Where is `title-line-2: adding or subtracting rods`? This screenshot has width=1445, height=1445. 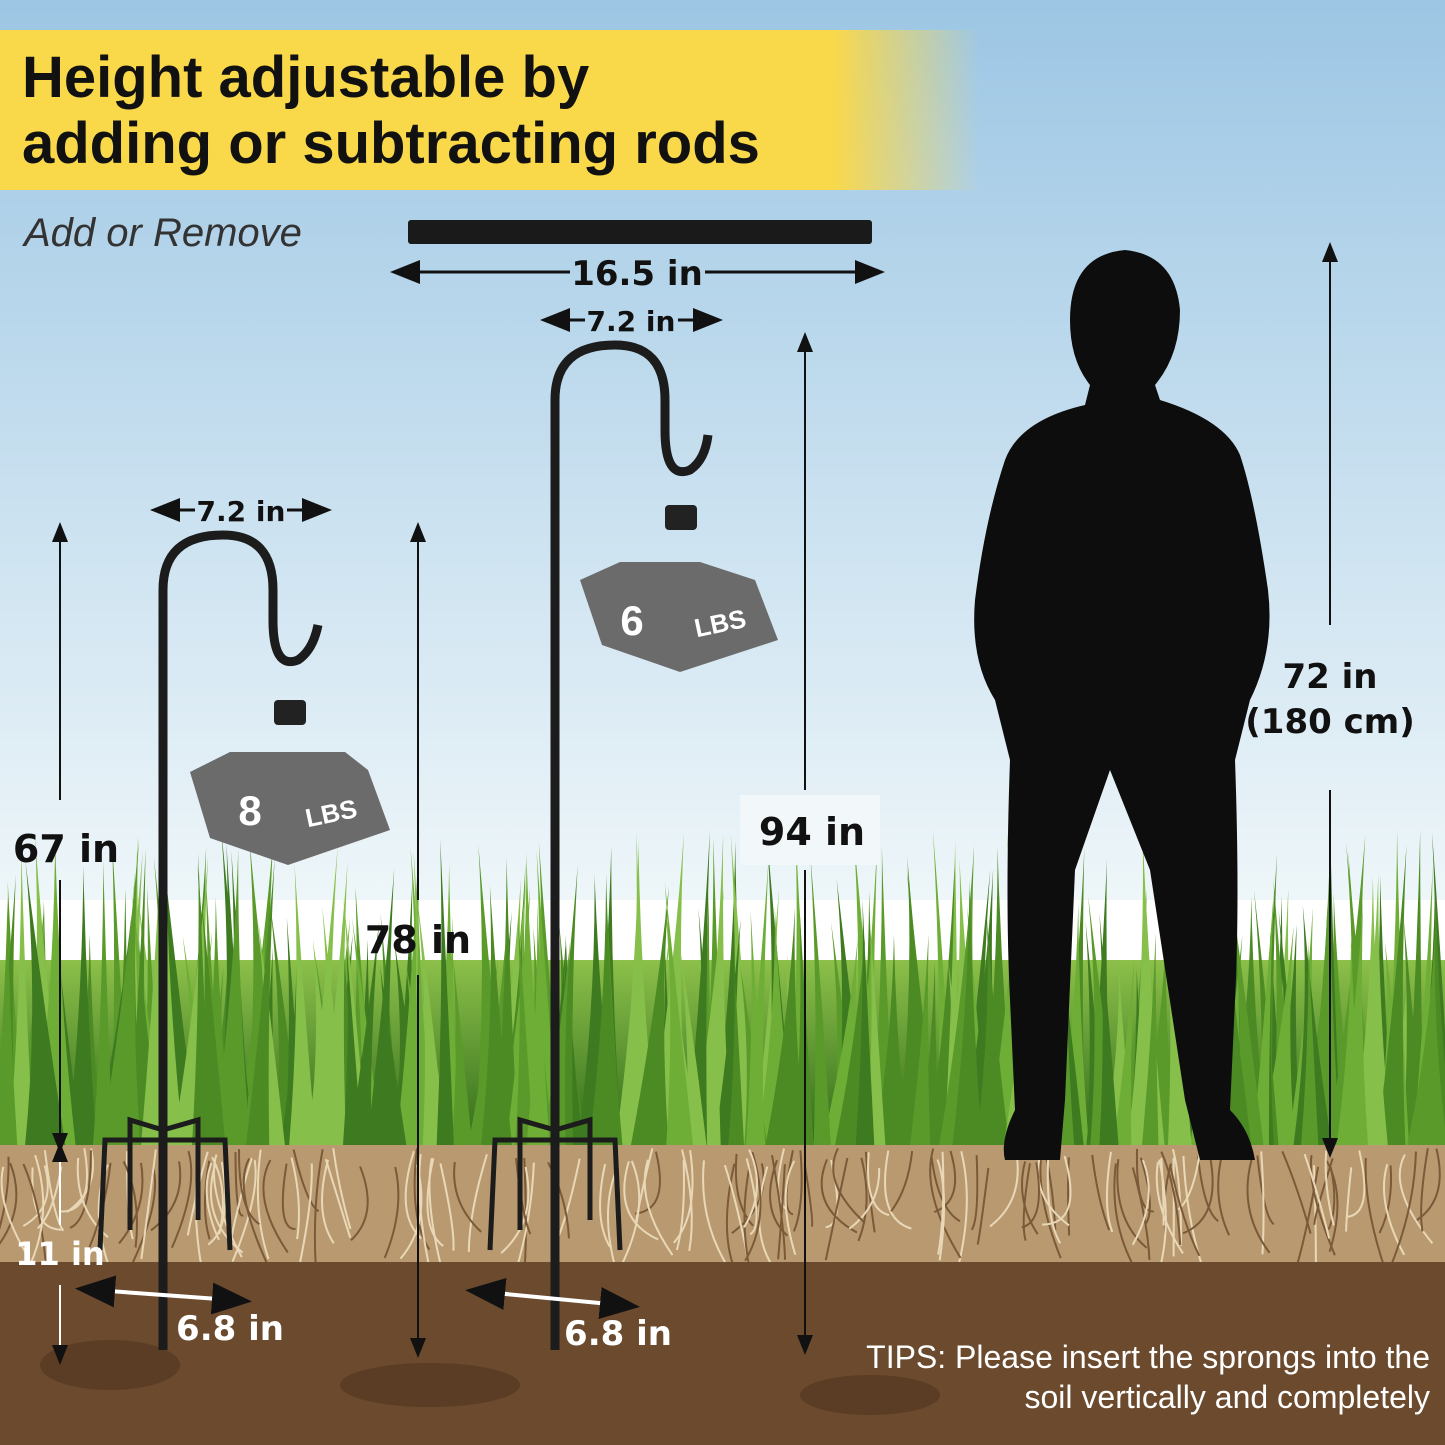
title-line-2: adding or subtracting rods is located at coordinates (391, 143).